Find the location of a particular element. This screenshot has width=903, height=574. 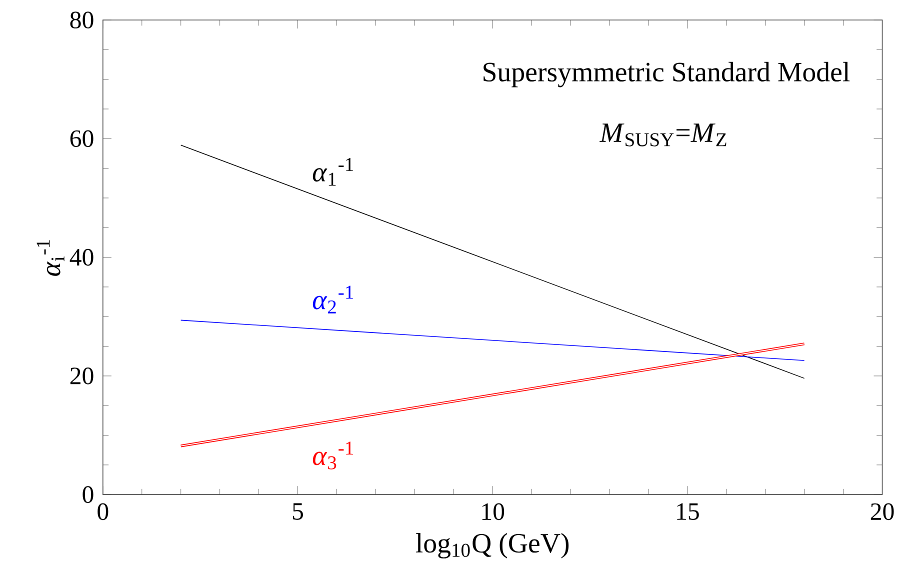

y-tick-label: 20 is located at coordinates (82, 376).